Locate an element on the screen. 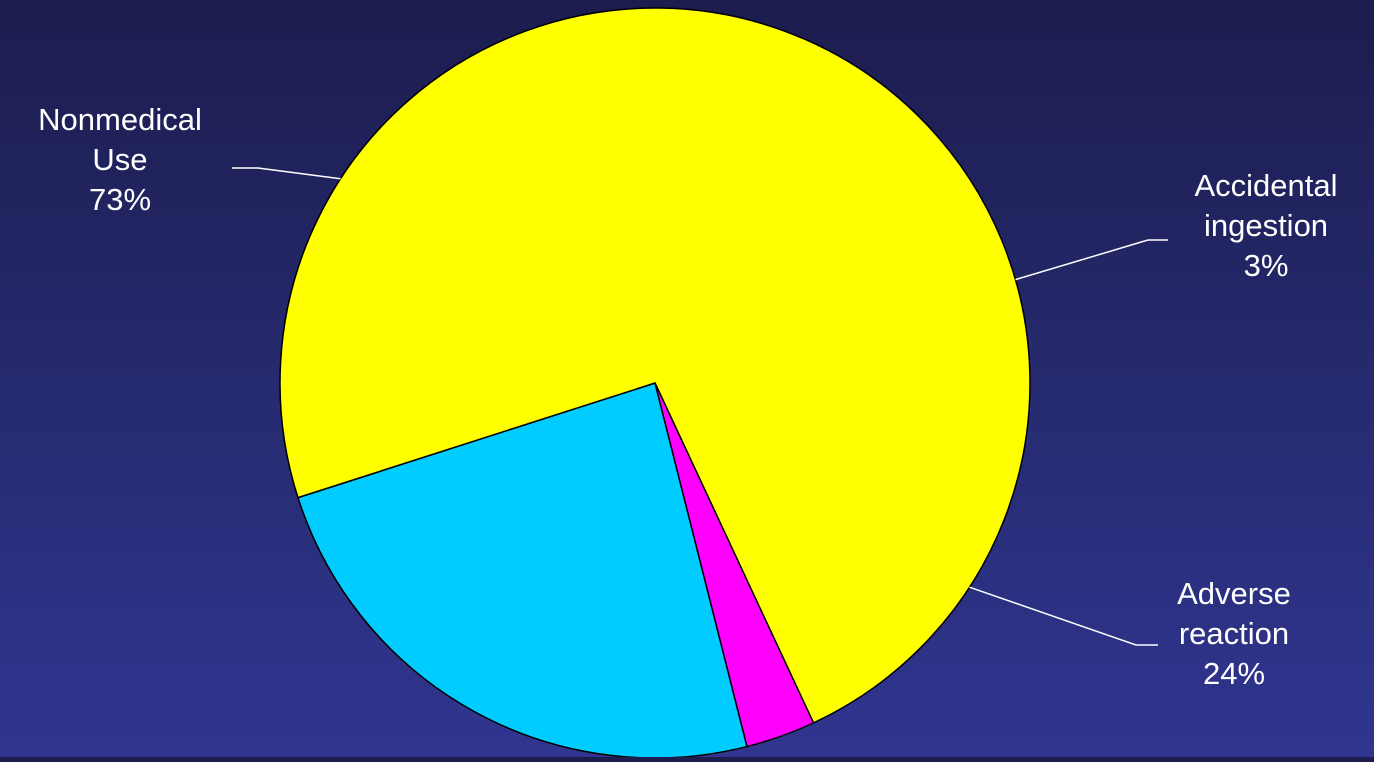  slice-label-accidental-ingestion: Accidental ingestion 3% is located at coordinates (1265, 225).